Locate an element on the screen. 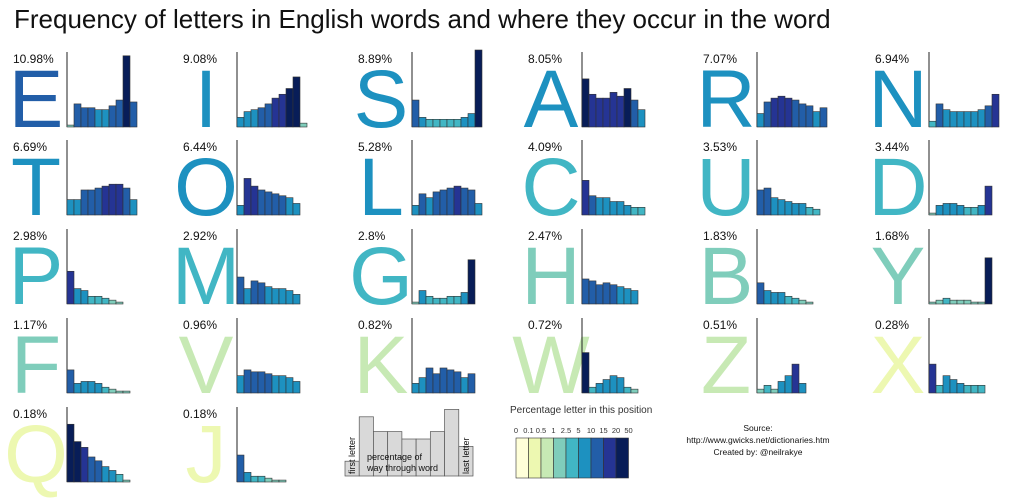 This screenshot has width=1024, height=498. big-letter: I is located at coordinates (206, 99).